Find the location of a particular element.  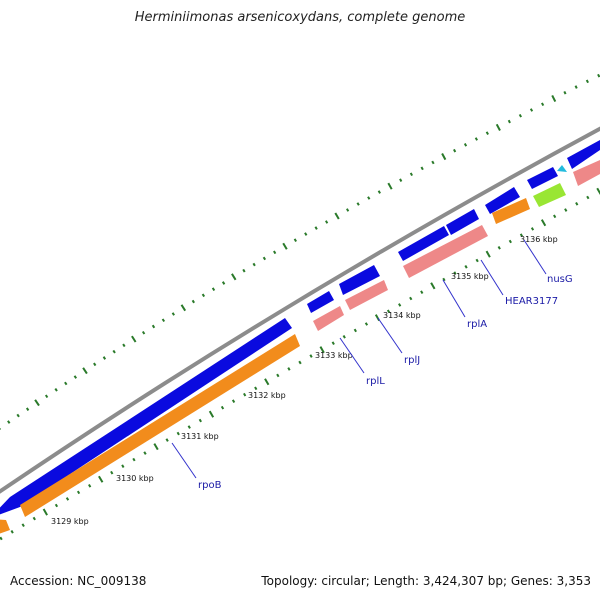

green-feature is located at coordinates (549, 195).